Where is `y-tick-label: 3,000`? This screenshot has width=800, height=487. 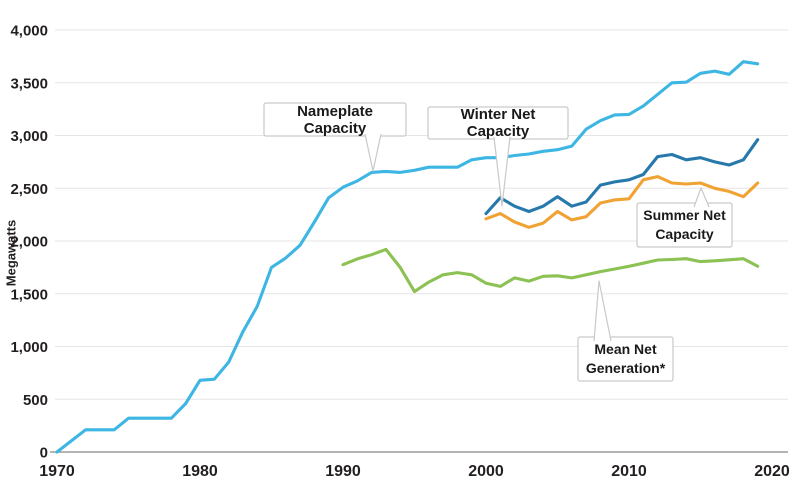 y-tick-label: 3,000 is located at coordinates (29, 136).